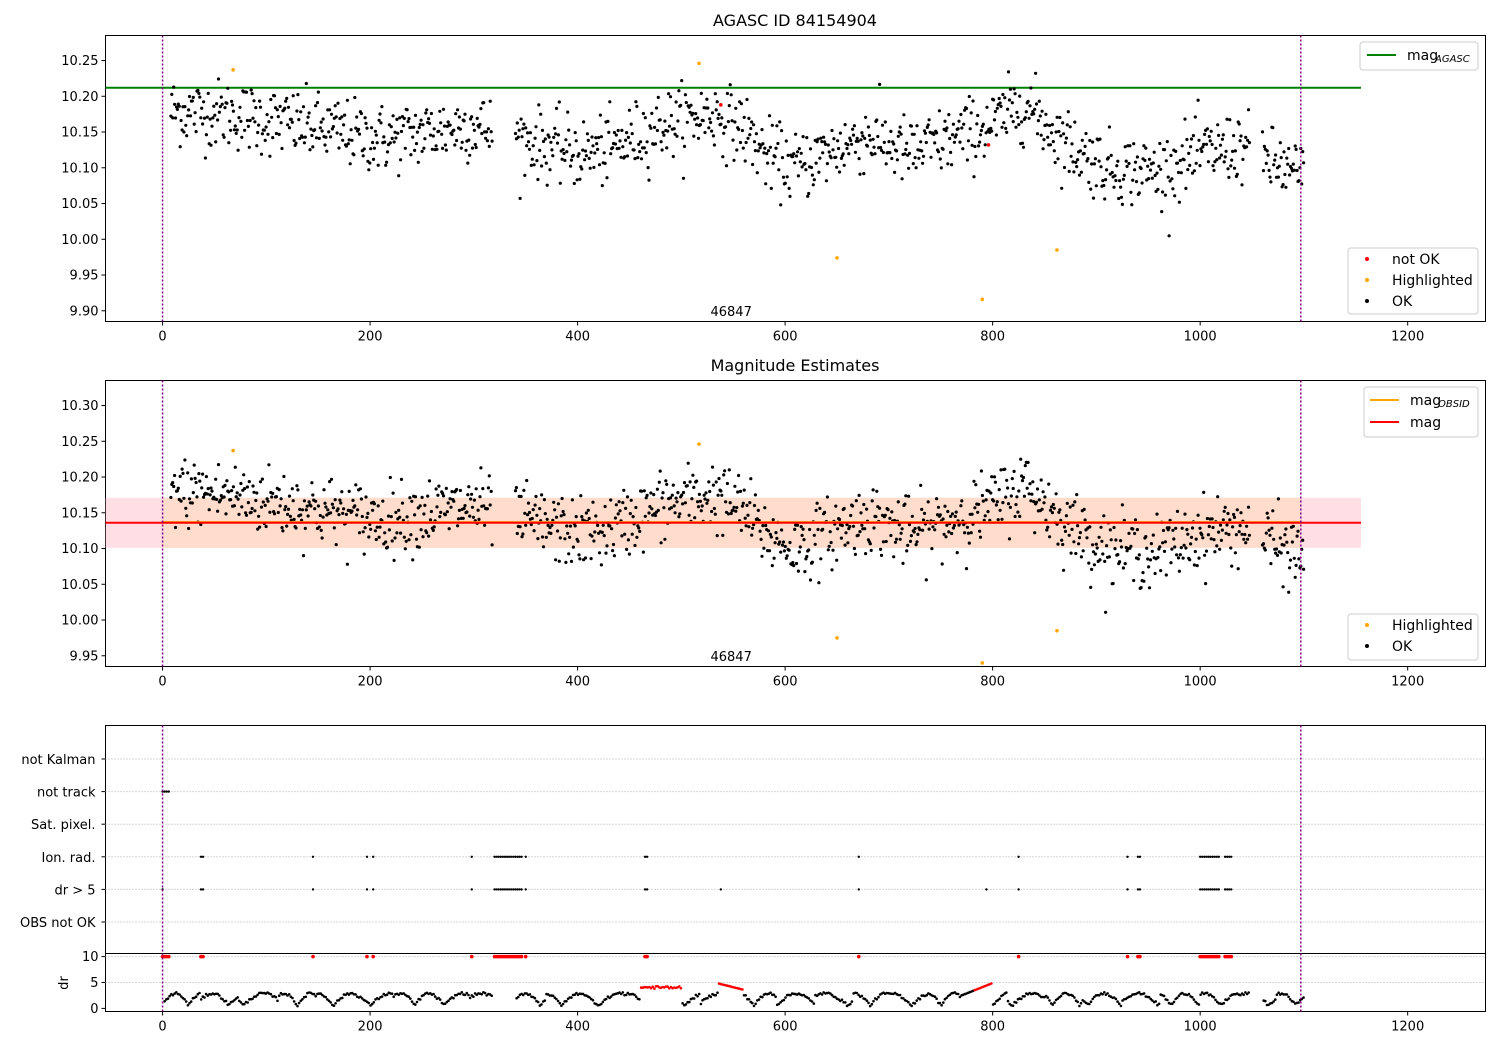 The height and width of the screenshot is (1054, 1500). What do you see at coordinates (785, 682) in the screenshot?
I see `panel2-xtick-label: 600` at bounding box center [785, 682].